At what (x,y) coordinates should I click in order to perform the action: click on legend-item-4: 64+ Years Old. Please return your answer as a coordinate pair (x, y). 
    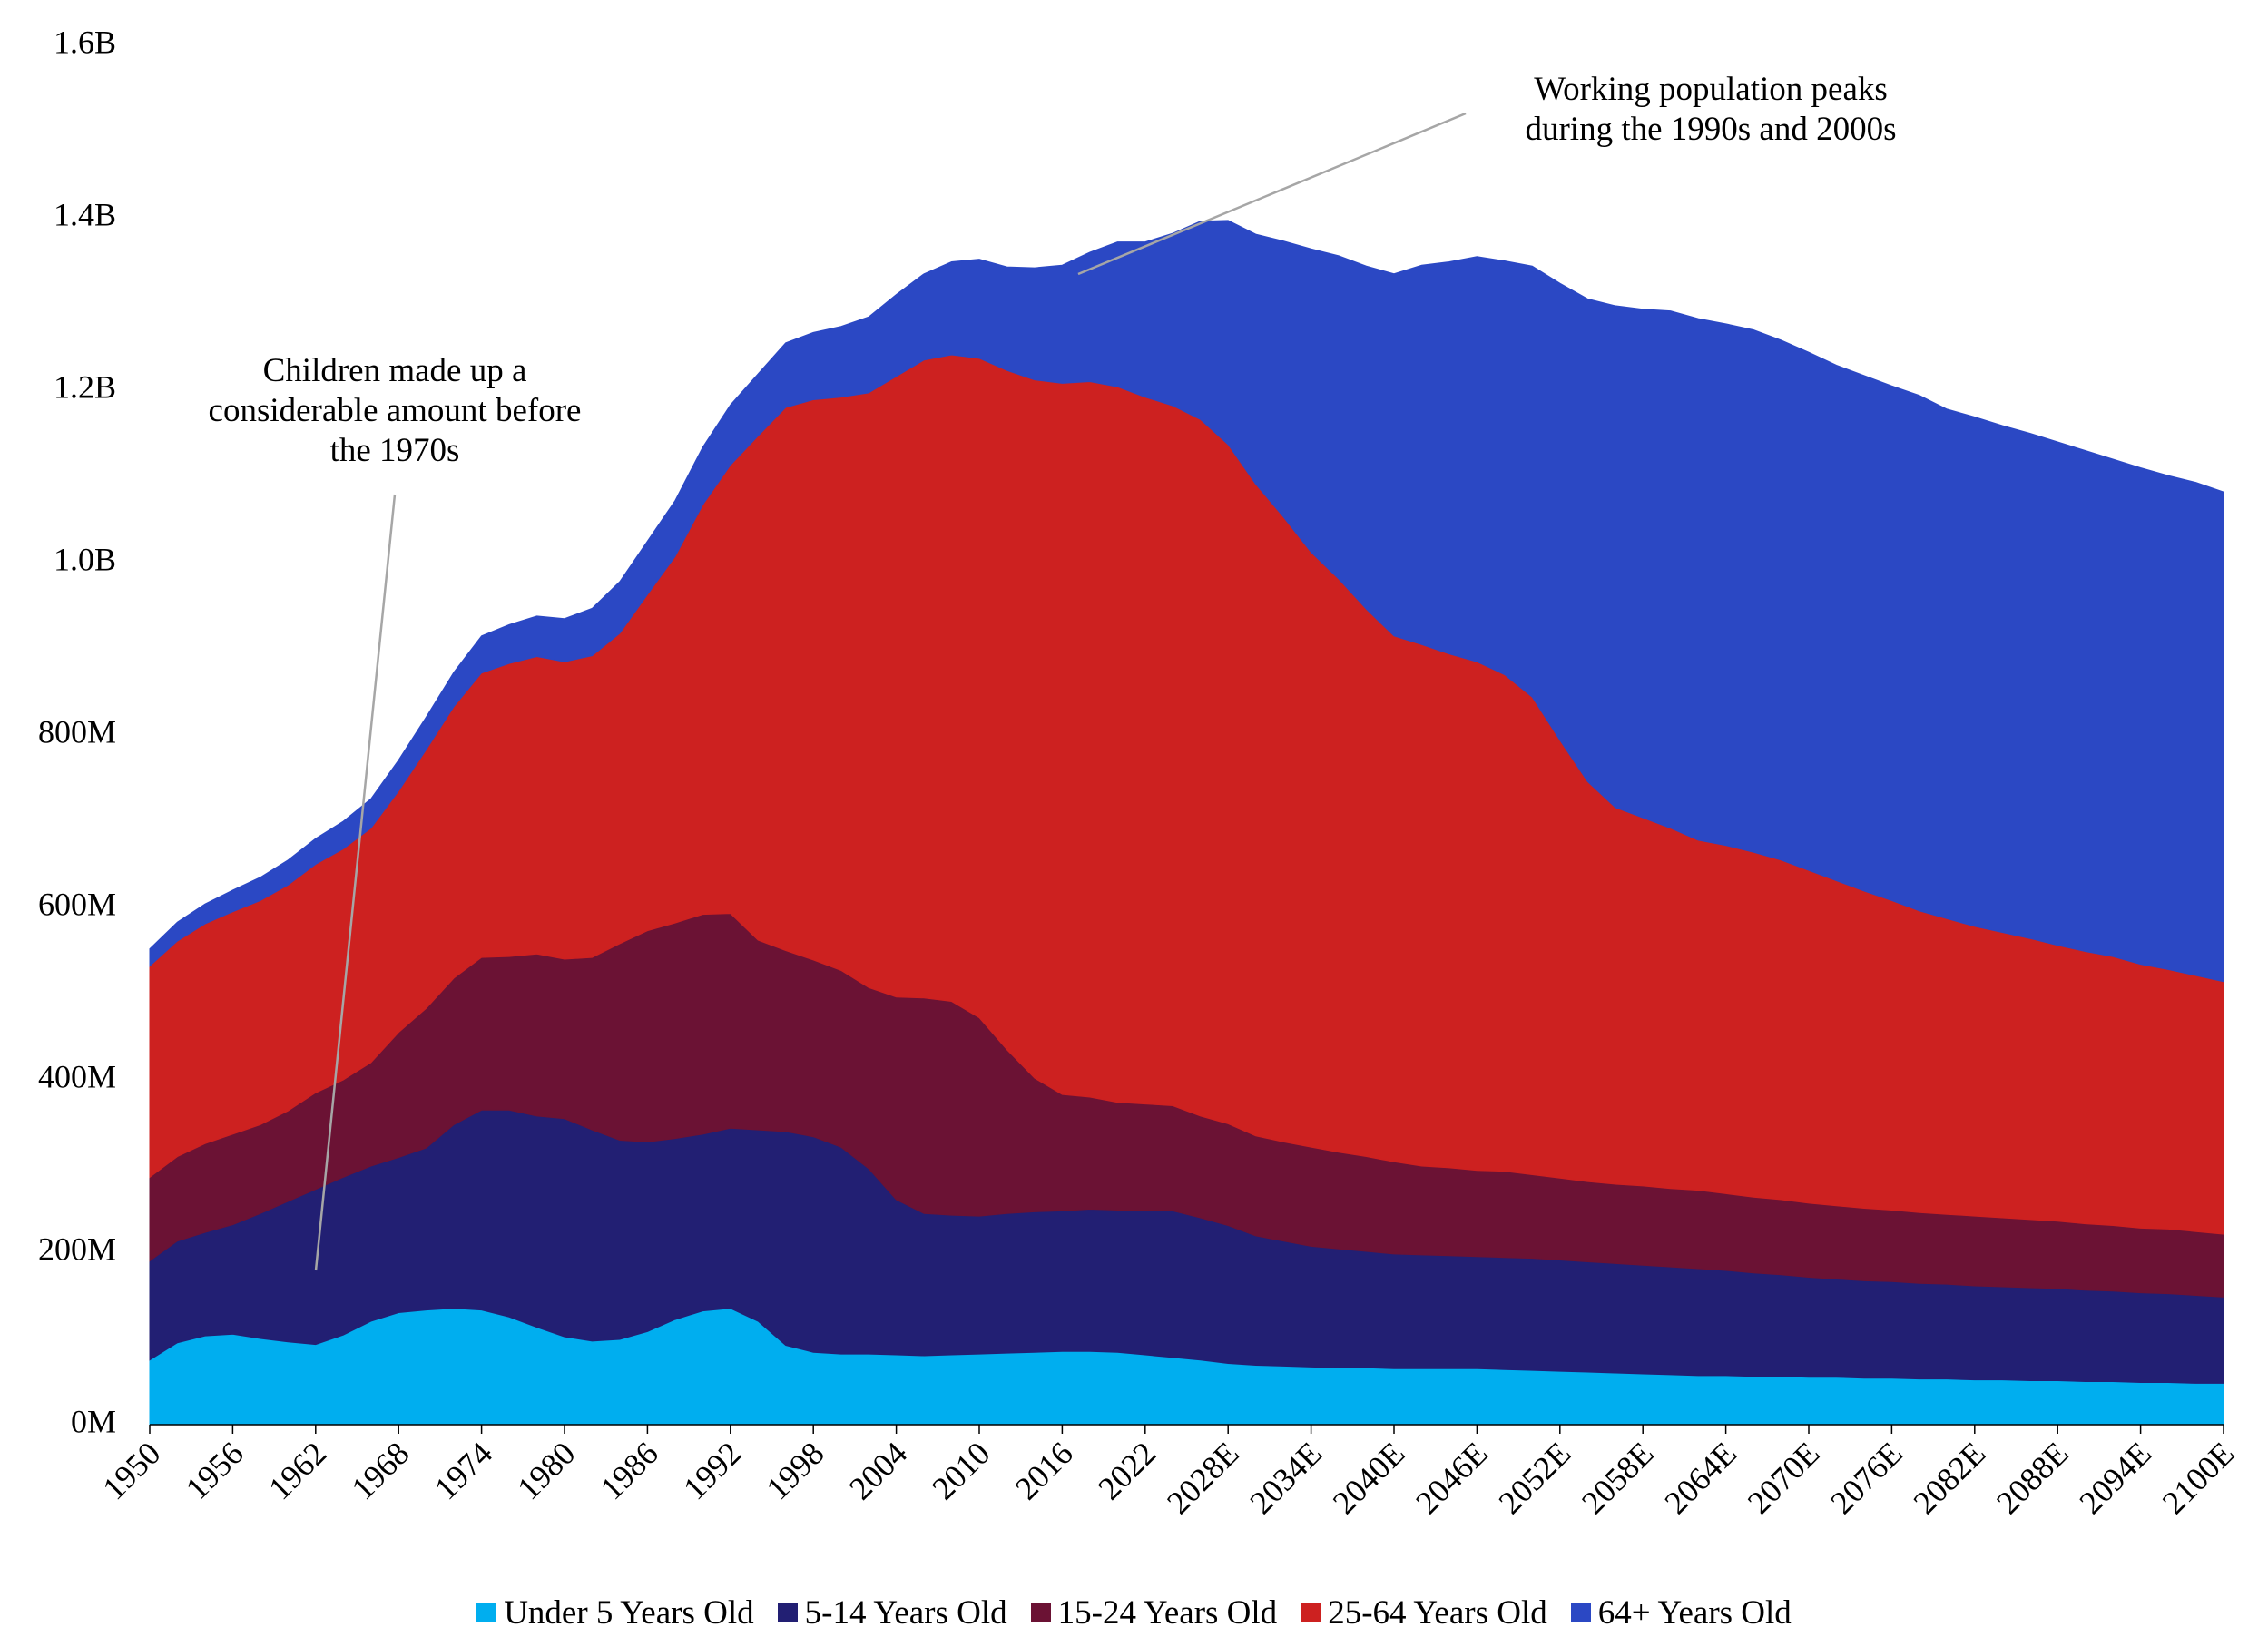
    Looking at the image, I should click on (1681, 1612).